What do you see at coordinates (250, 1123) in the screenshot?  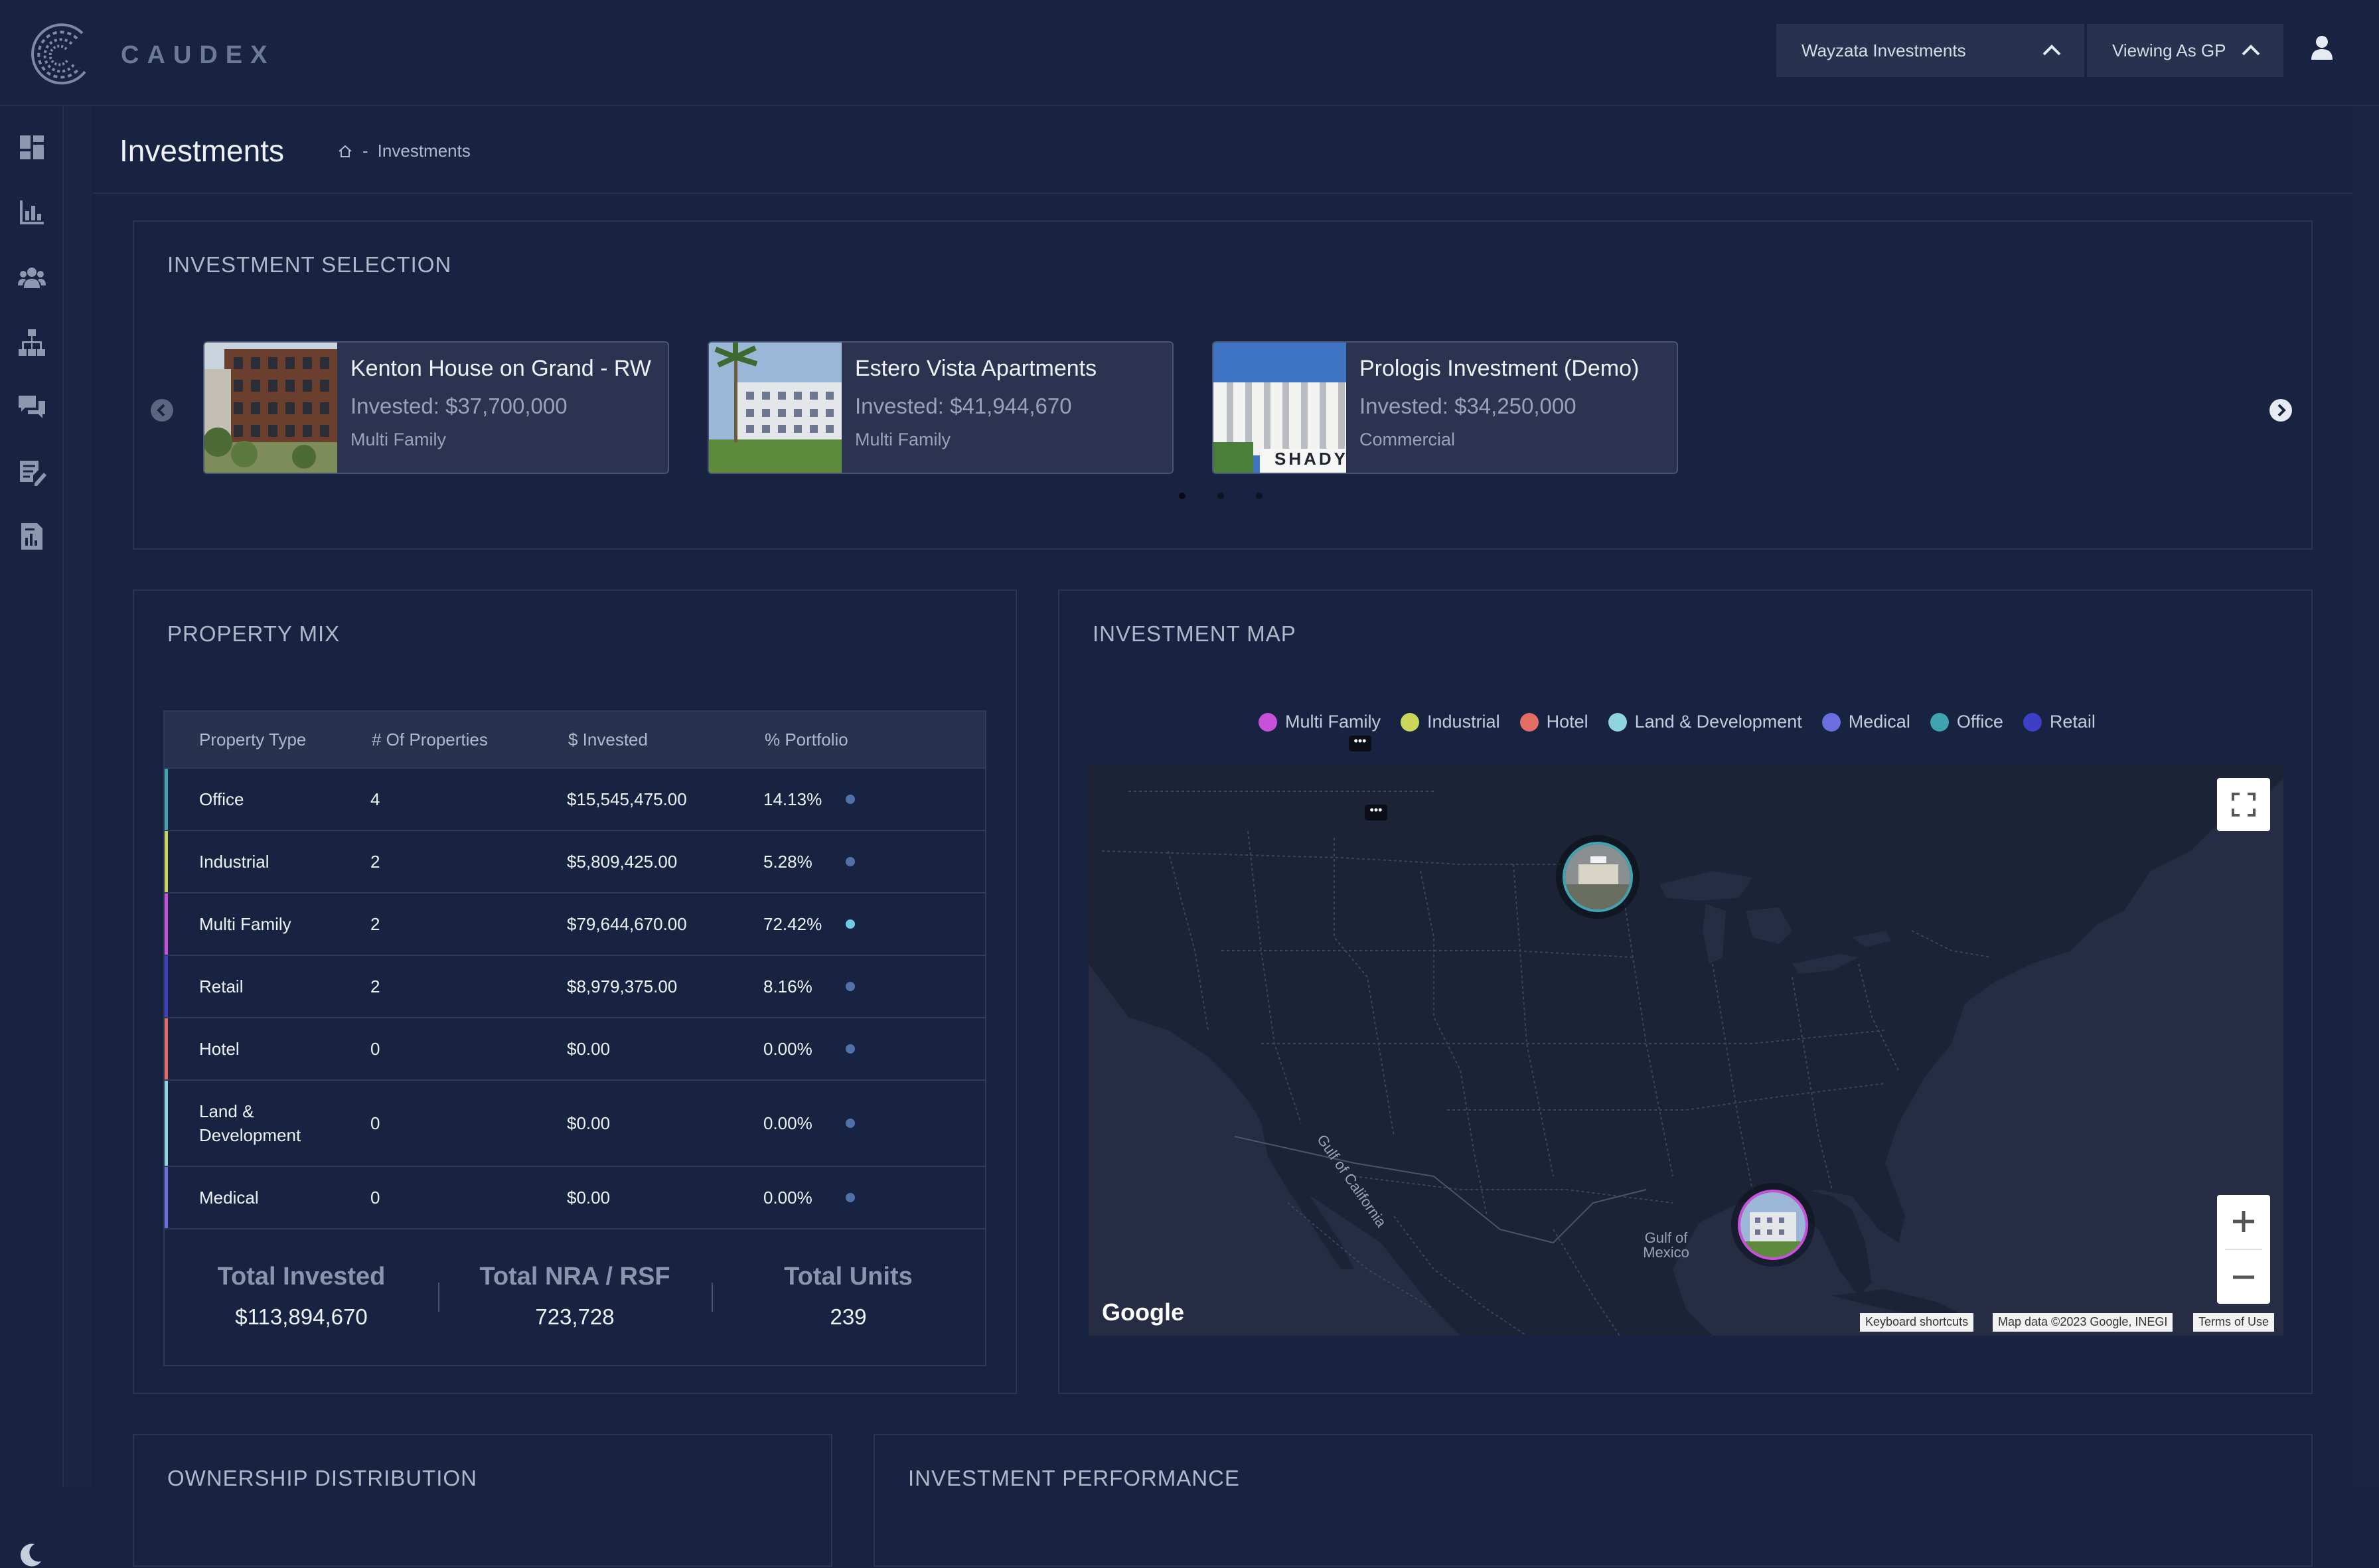 I see `row-property-type: Land & Development` at bounding box center [250, 1123].